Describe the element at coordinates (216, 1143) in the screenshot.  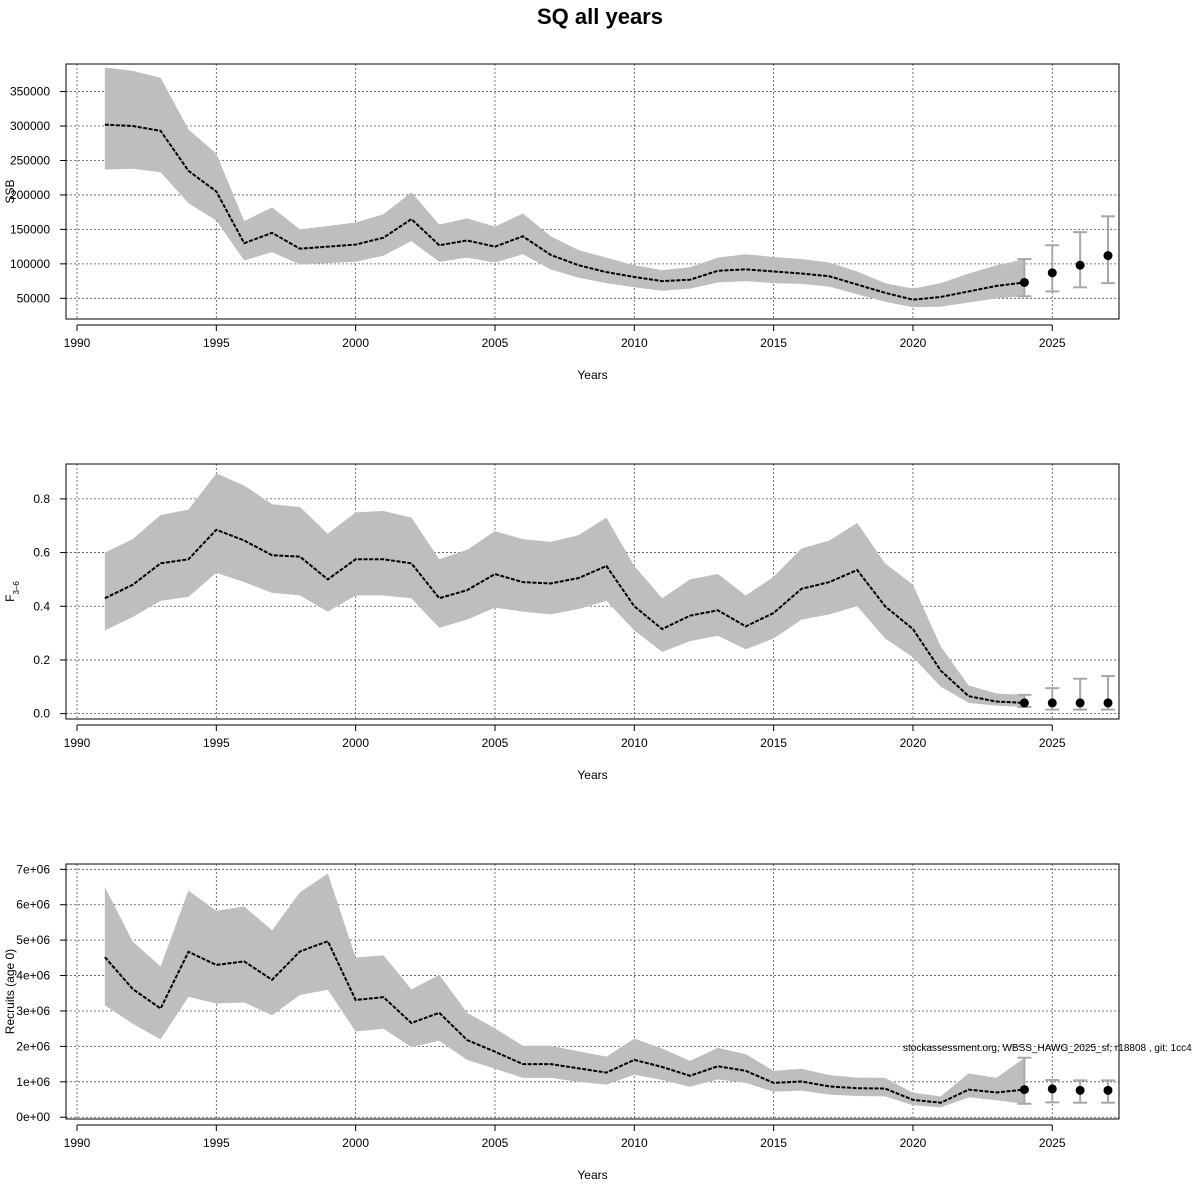
I see `recruits-x-tick-label-1995: 1995` at that location.